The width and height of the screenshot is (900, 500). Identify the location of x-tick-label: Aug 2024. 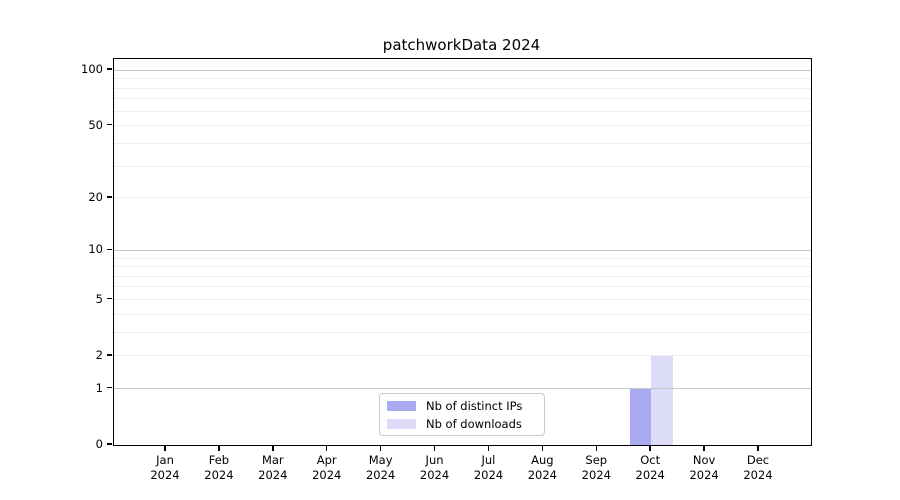
(542, 467).